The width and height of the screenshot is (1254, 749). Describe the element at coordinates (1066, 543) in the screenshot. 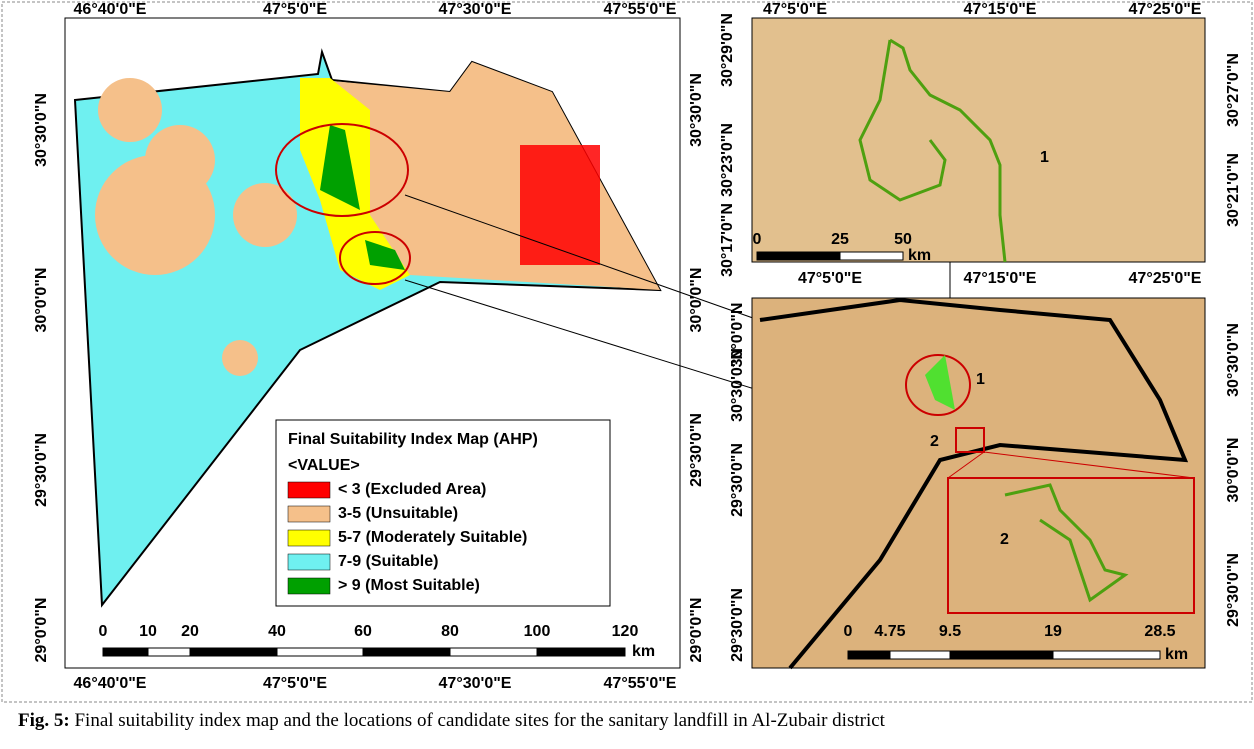

I see `site2-zoom` at that location.